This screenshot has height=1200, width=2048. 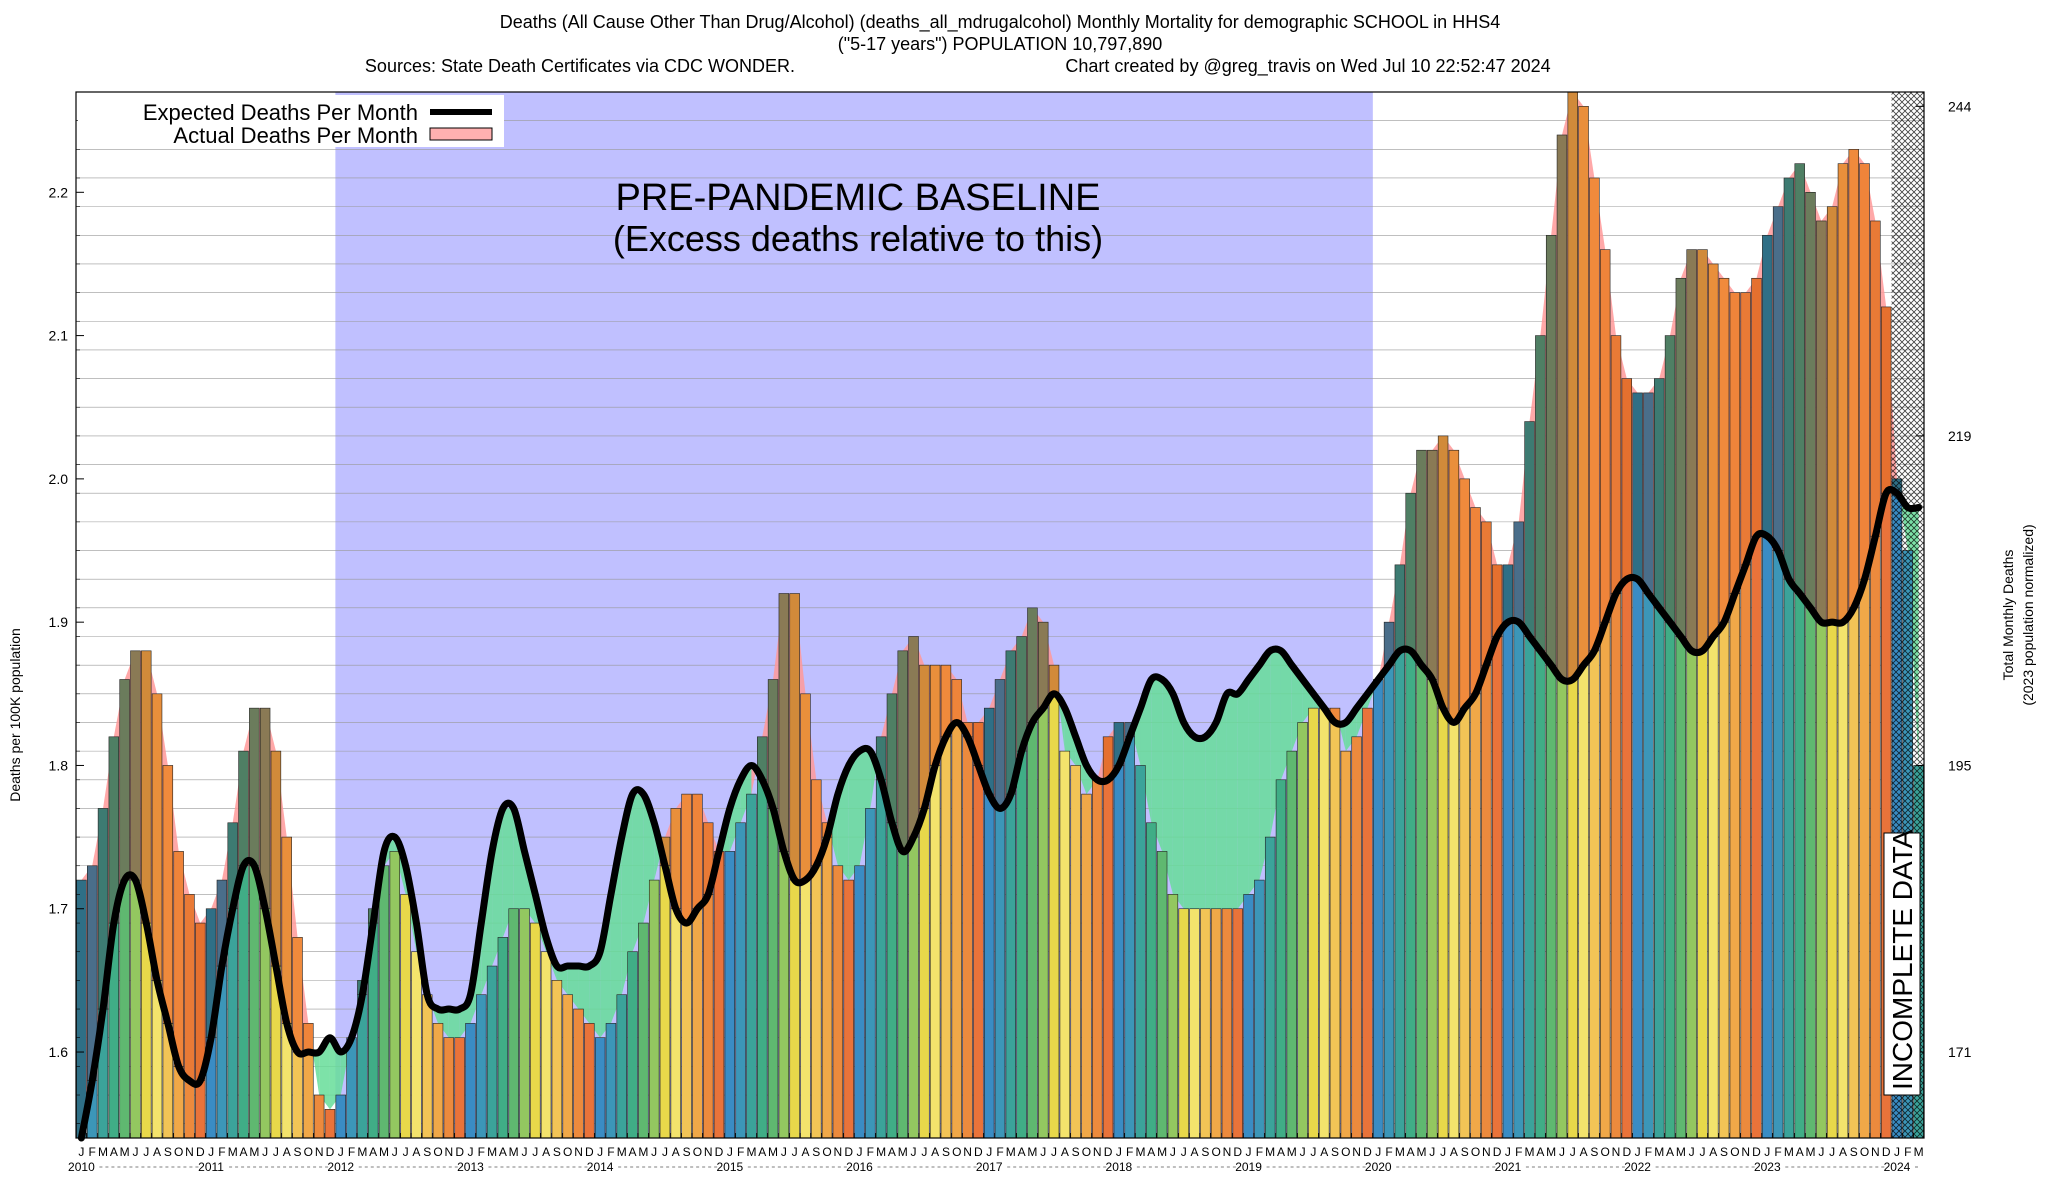 I want to click on incomplete-label-box, so click(x=1902, y=964).